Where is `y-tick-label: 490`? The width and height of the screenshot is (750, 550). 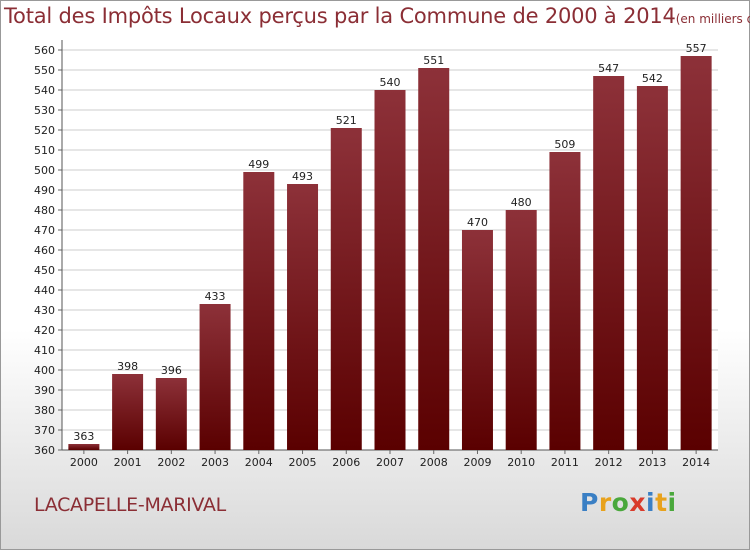 y-tick-label: 490 is located at coordinates (44, 190).